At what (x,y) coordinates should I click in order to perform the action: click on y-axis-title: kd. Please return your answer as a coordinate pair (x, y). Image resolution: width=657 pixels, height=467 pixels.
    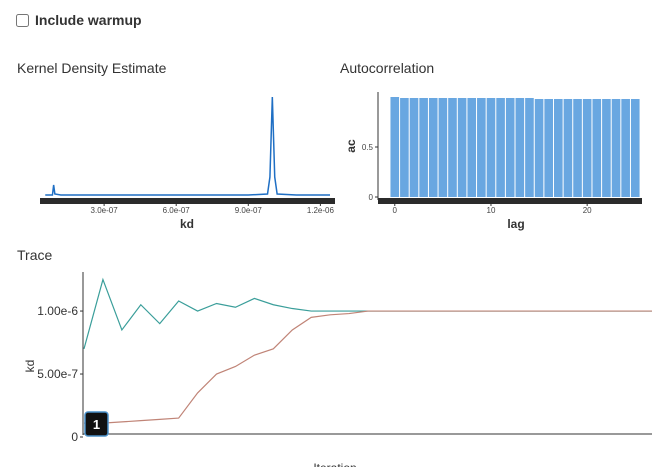
    Looking at the image, I should click on (30, 366).